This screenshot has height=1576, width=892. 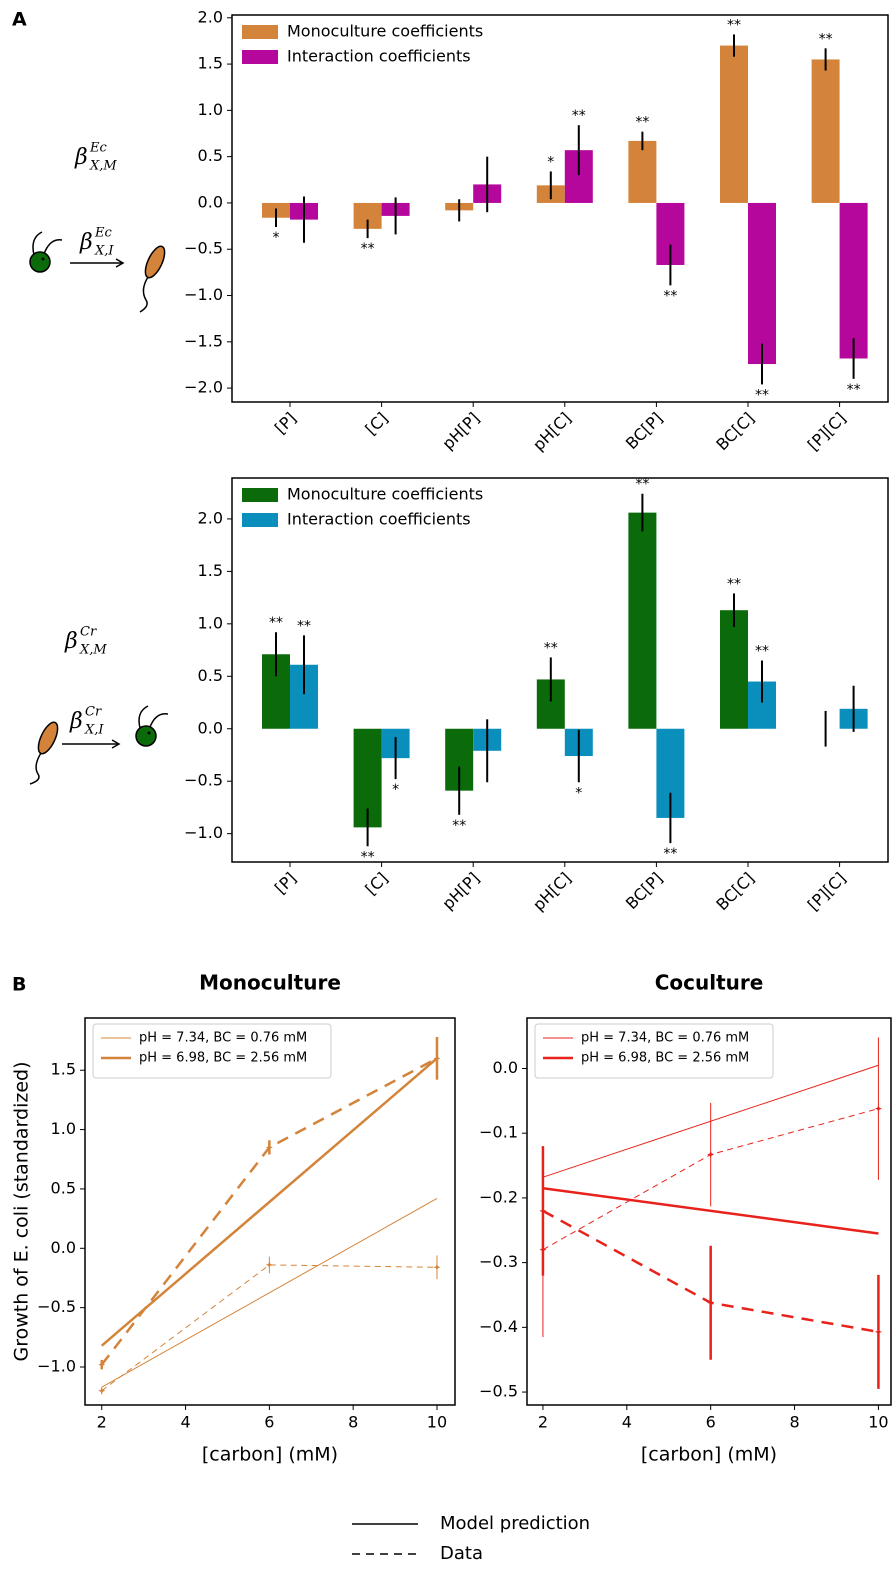 I want to click on legend-label: Interaction coefficients, so click(x=379, y=56).